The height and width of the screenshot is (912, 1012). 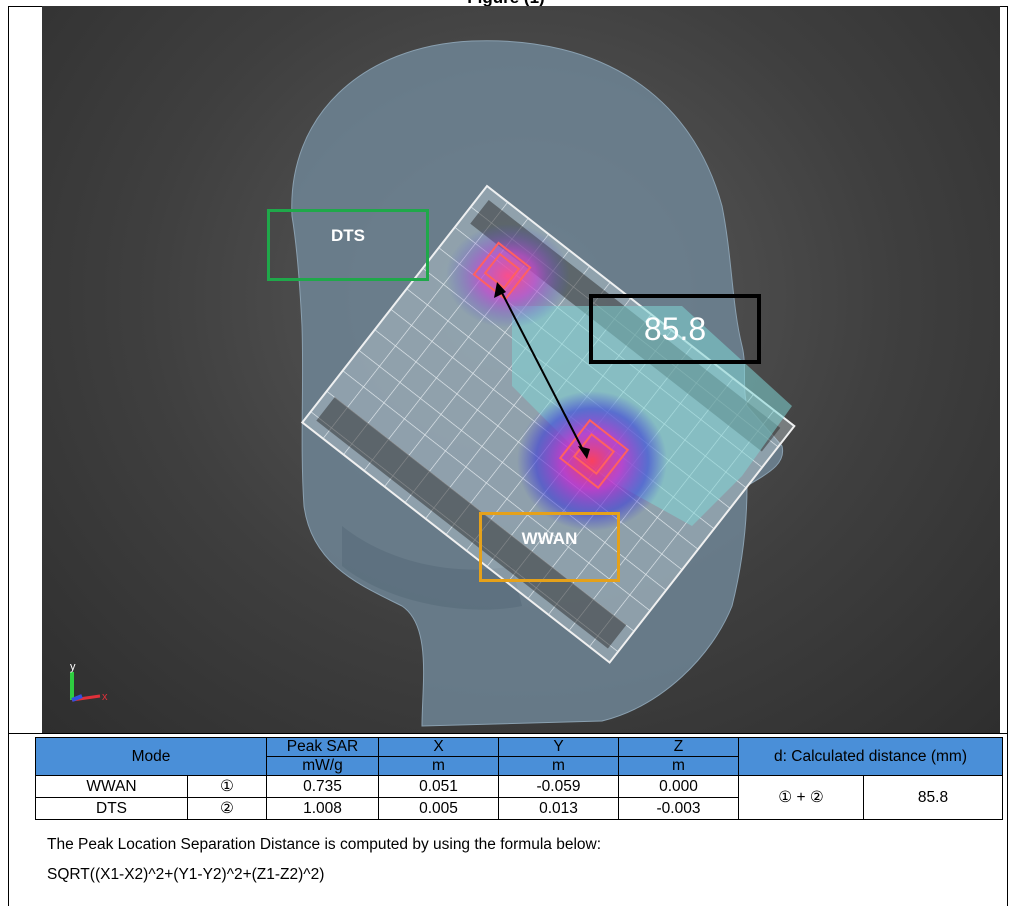 What do you see at coordinates (438, 747) in the screenshot?
I see `header-x: X` at bounding box center [438, 747].